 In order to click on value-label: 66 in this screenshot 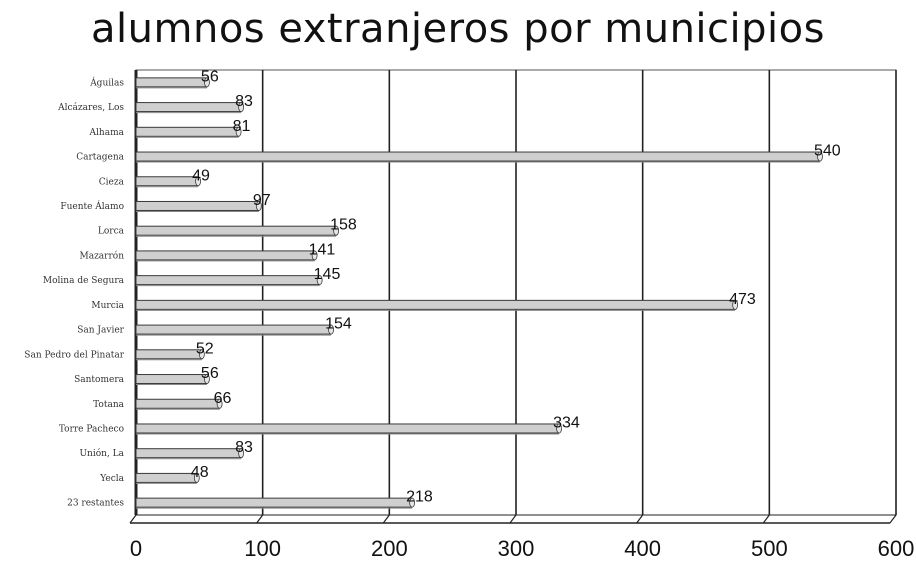, I will do `click(223, 398)`.